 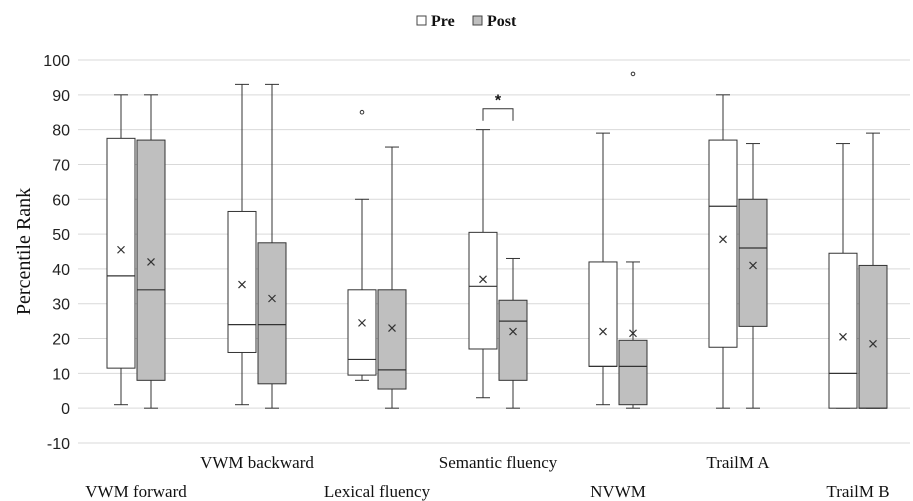 What do you see at coordinates (58, 444) in the screenshot?
I see `y-tick-label: -10` at bounding box center [58, 444].